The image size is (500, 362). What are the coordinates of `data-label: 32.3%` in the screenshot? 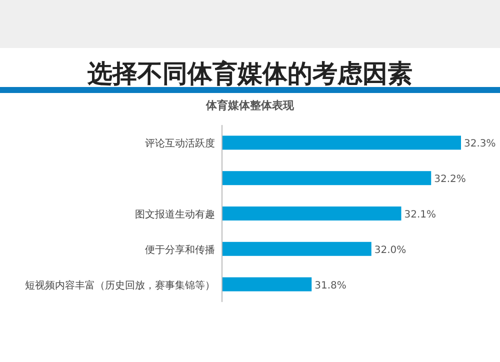 It's located at (480, 144).